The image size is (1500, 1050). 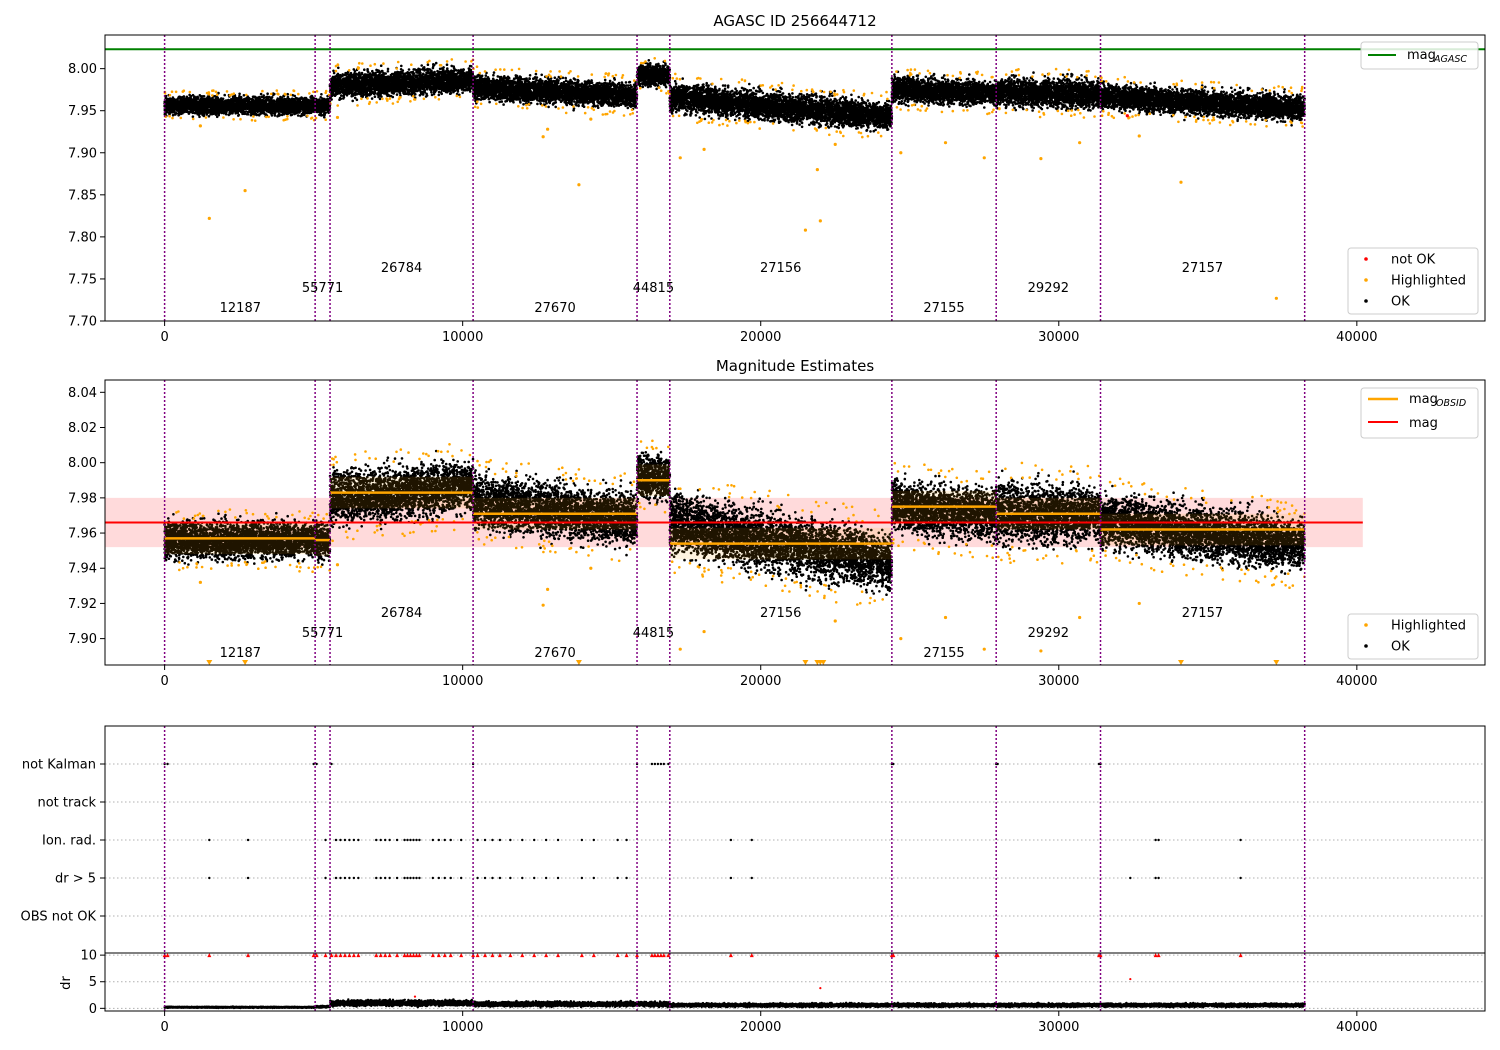 What do you see at coordinates (88, 956) in the screenshot?
I see `p4-y-tick-label: 10` at bounding box center [88, 956].